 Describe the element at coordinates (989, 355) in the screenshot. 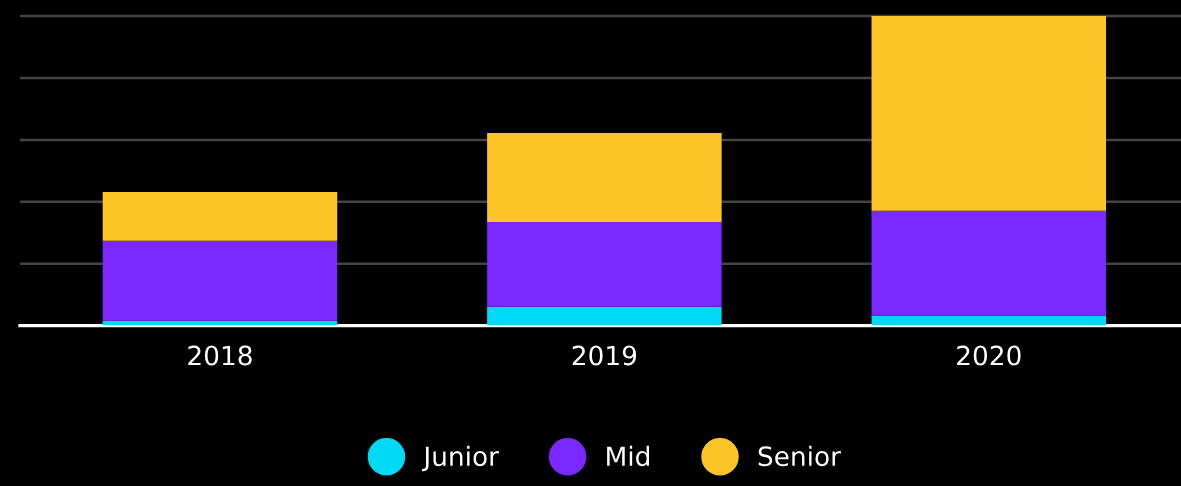

I see `x-tick-label: 2020` at that location.